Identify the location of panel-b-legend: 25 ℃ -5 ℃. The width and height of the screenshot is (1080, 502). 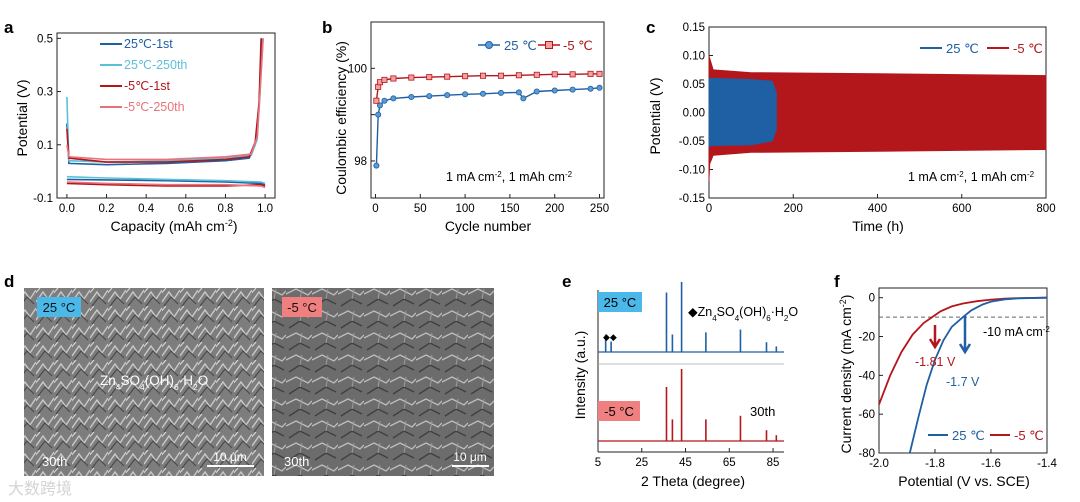
(535, 45).